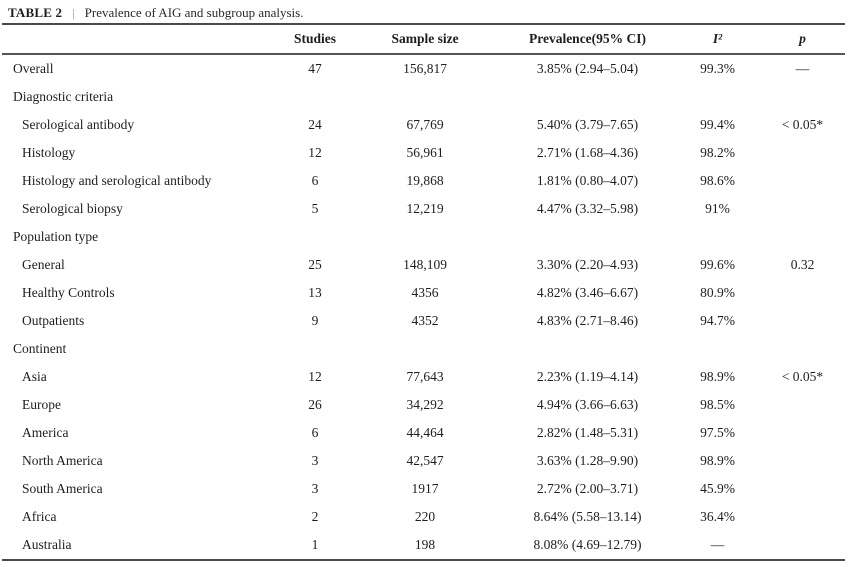 This screenshot has width=850, height=567. I want to click on studies-cell: 2, so click(315, 516).